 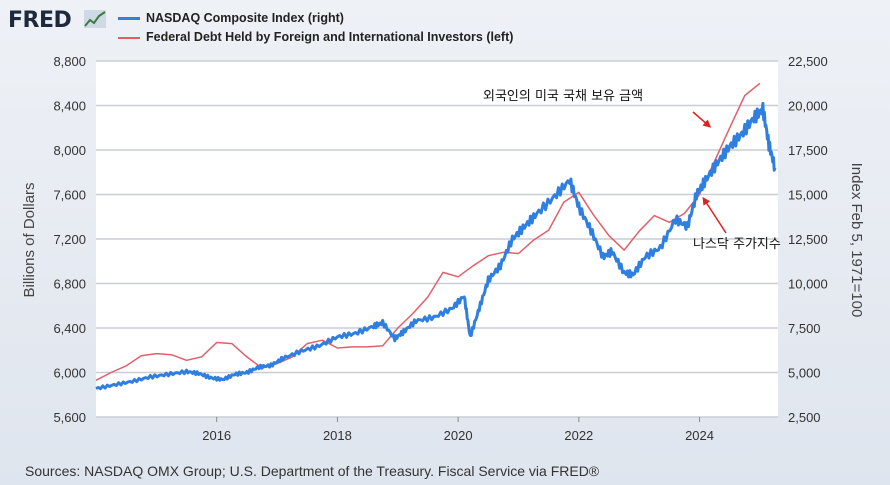 I want to click on right-axis-label: Index Feb 5, 1971=100, so click(x=856, y=240).